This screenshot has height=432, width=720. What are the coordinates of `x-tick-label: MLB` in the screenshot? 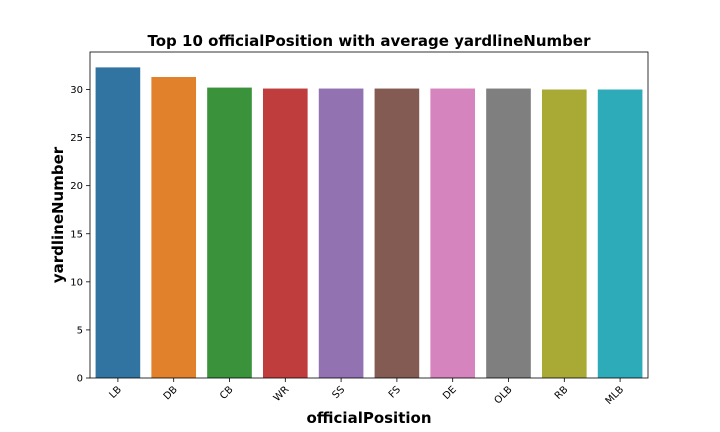 It's located at (615, 395).